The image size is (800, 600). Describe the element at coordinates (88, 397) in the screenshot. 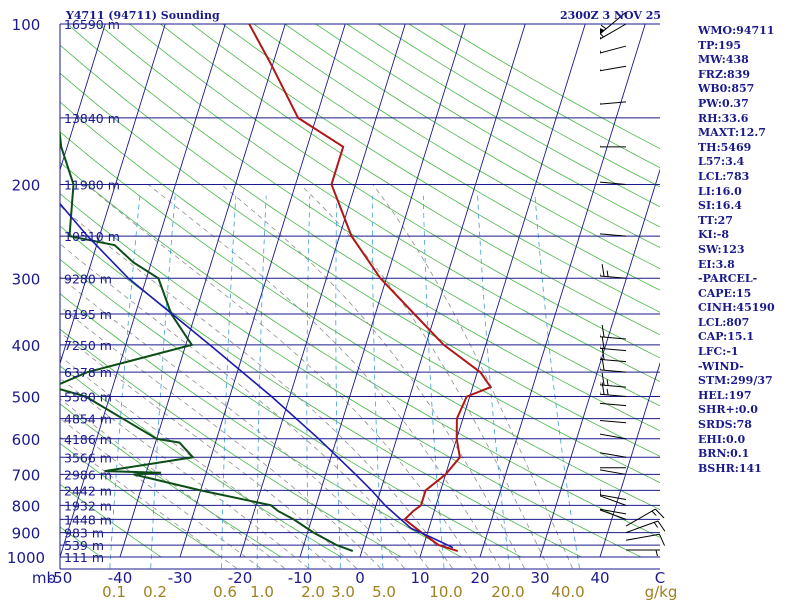

I see `height-label: 5580 m` at that location.